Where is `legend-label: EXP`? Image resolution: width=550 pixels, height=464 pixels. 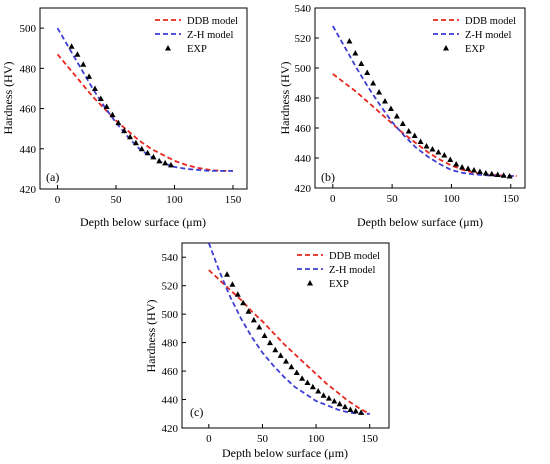
legend-label: EXP is located at coordinates (475, 49).